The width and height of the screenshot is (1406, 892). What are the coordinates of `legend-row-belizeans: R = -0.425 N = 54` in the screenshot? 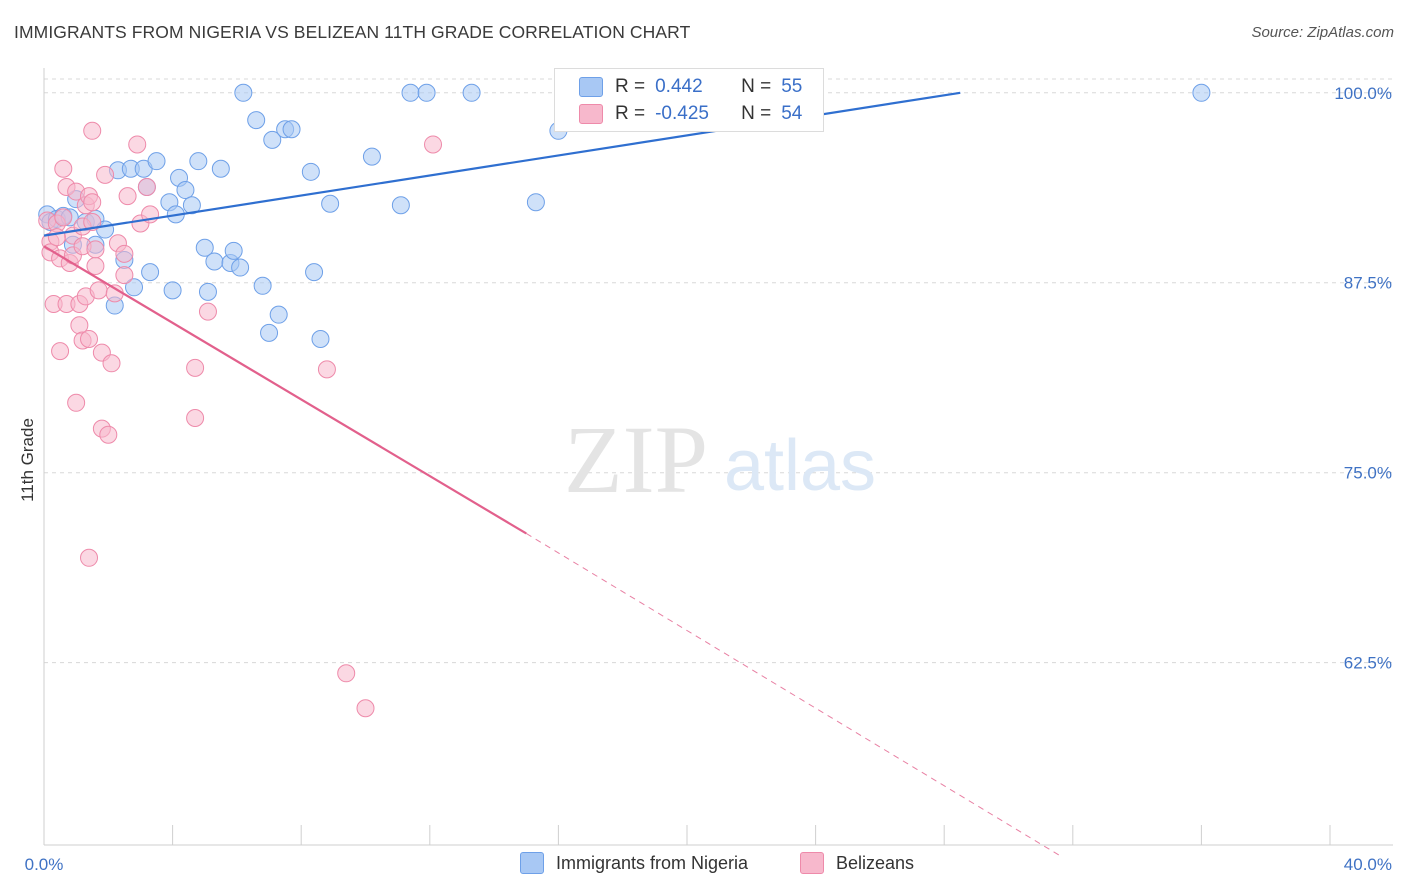 It's located at (690, 114).